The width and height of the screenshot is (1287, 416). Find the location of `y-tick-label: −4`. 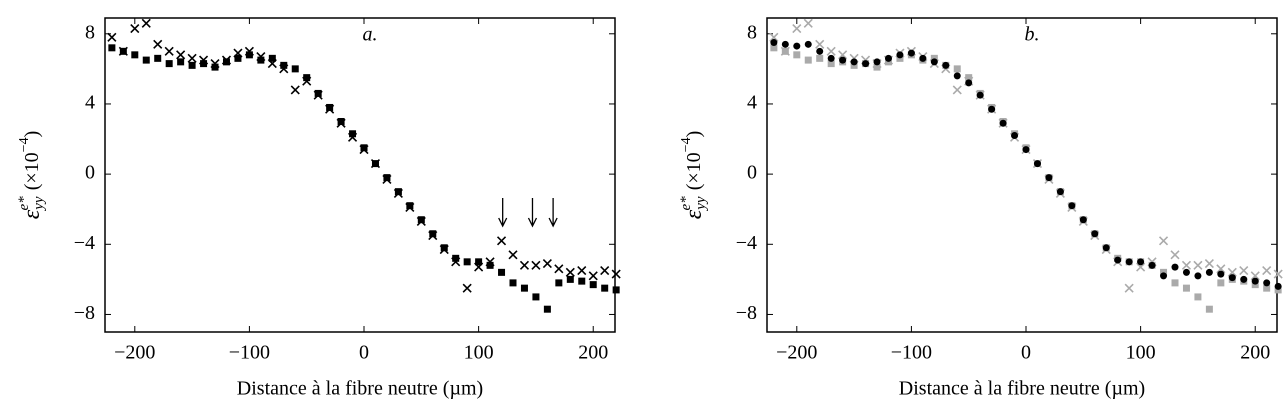

y-tick-label: −4 is located at coordinates (84, 243).